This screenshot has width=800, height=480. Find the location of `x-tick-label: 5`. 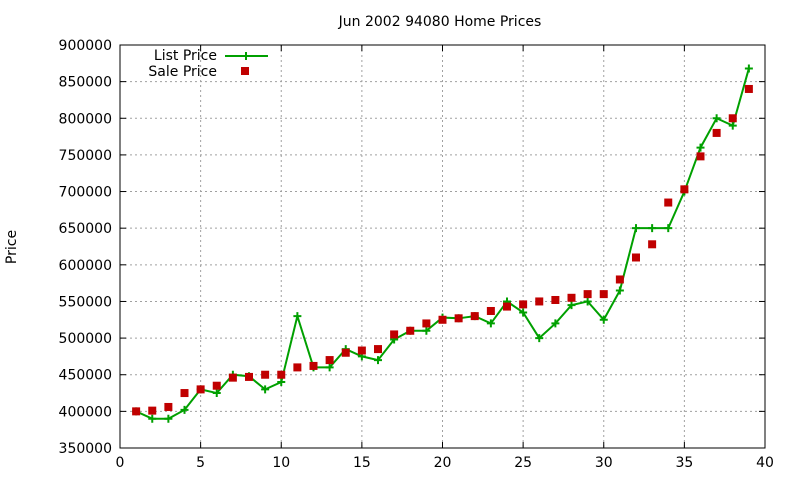

x-tick-label: 5 is located at coordinates (200, 463).